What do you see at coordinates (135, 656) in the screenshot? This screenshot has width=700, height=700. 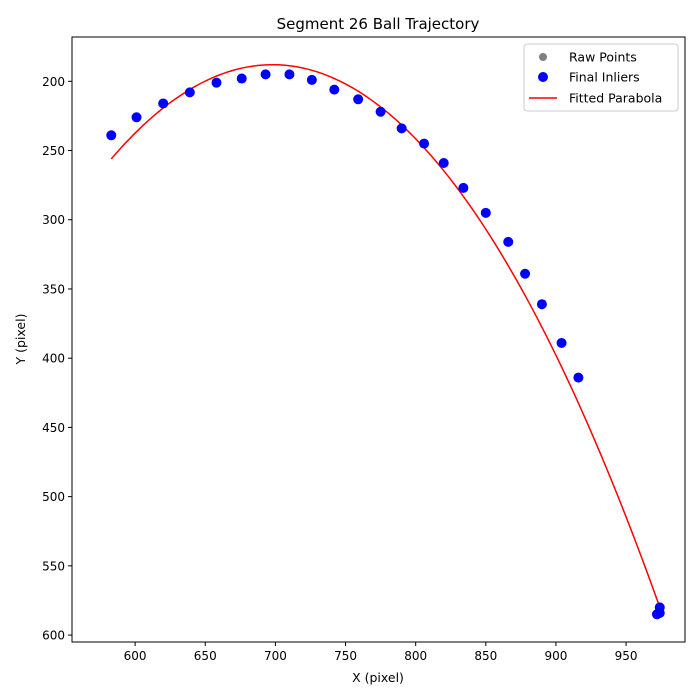 I see `x-tick-label: 600` at bounding box center [135, 656].